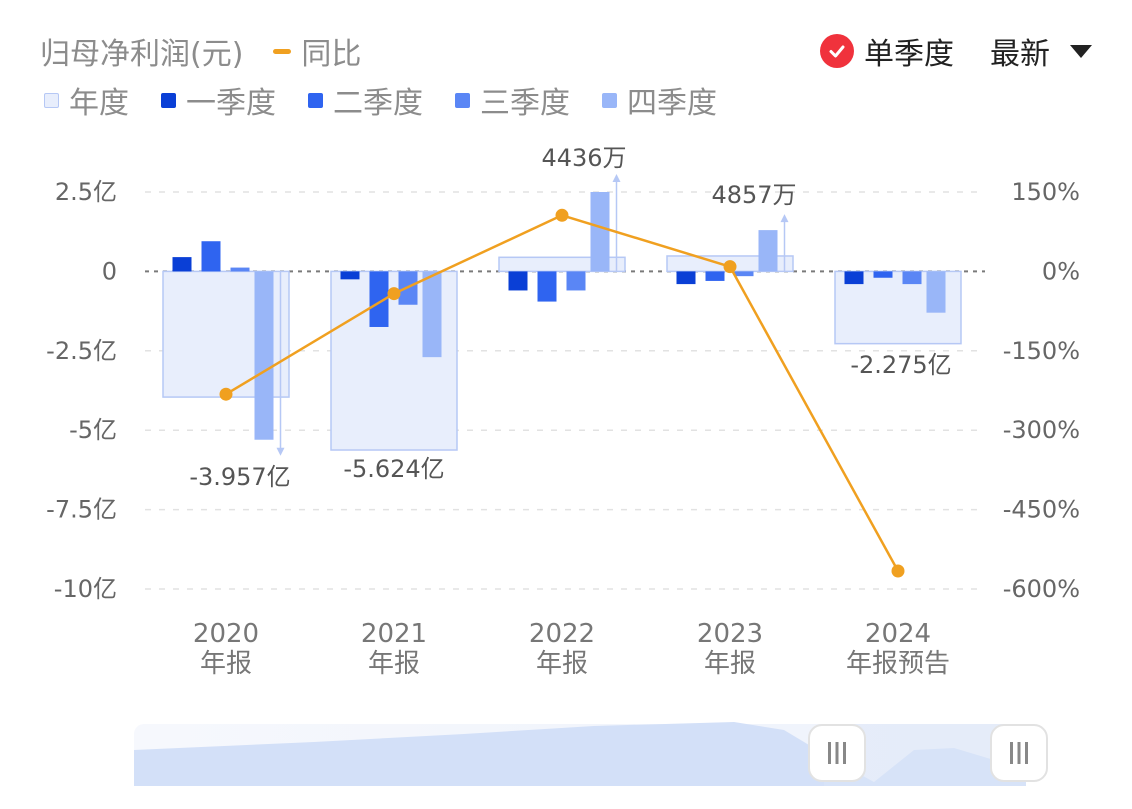 This screenshot has width=1132, height=809. What do you see at coordinates (282, 51) in the screenshot?
I see `line-legend-swatch` at bounding box center [282, 51].